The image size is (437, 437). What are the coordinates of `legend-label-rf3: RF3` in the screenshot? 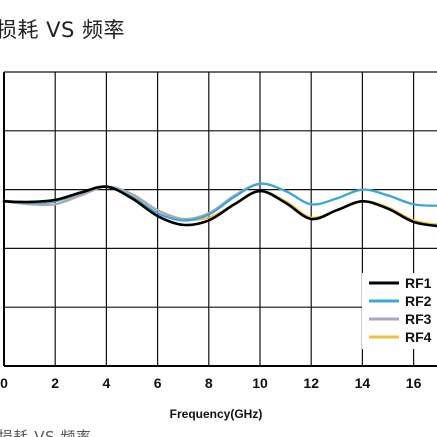 It's located at (418, 319).